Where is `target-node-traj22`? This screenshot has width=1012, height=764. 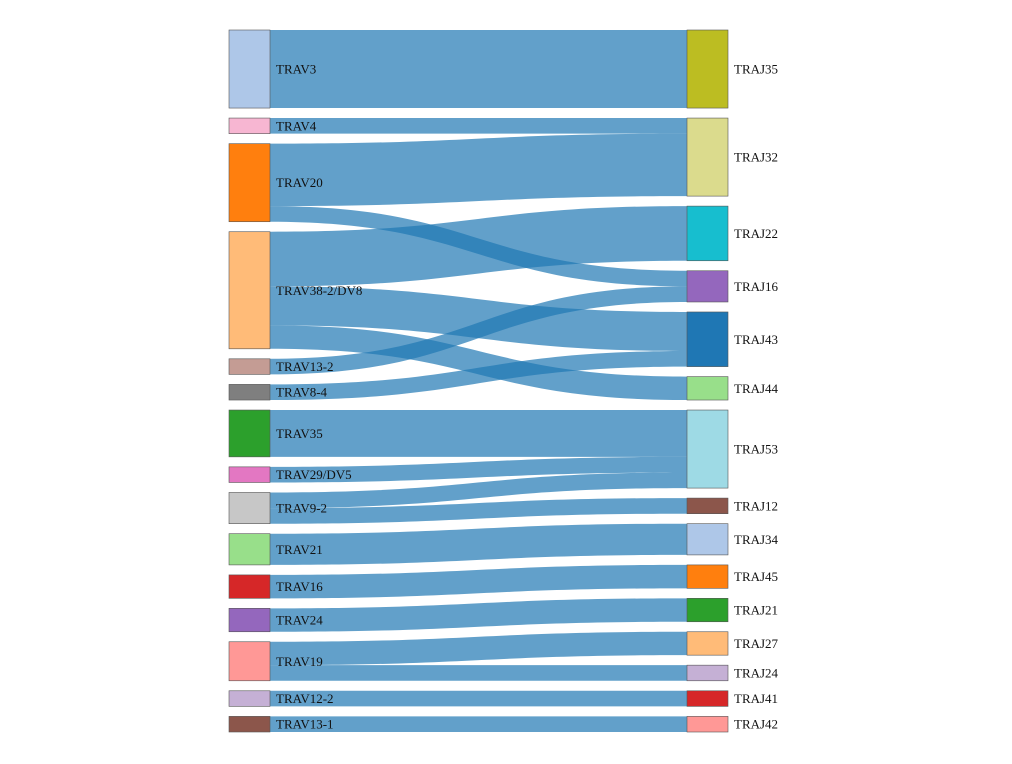
target-node-traj22 is located at coordinates (707, 233).